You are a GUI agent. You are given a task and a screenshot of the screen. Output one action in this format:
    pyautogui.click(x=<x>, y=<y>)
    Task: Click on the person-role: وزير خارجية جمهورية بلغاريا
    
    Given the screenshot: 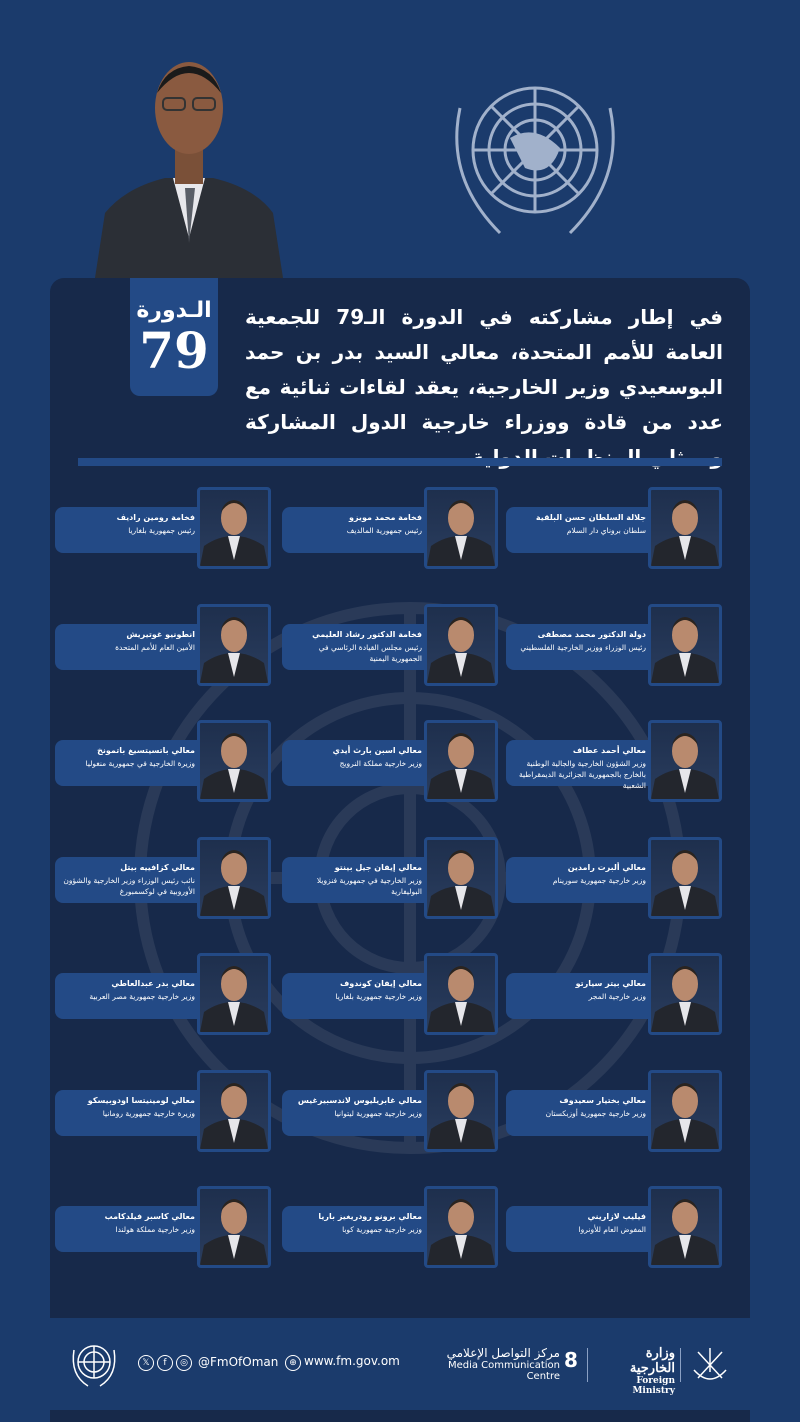 What is the action you would take?
    pyautogui.click(x=378, y=996)
    